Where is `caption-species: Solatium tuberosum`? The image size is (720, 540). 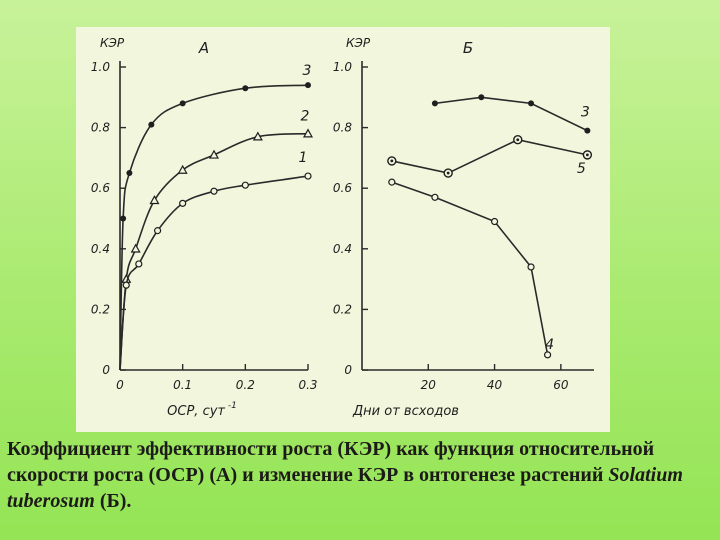 caption-species: Solatium tuberosum is located at coordinates (345, 488).